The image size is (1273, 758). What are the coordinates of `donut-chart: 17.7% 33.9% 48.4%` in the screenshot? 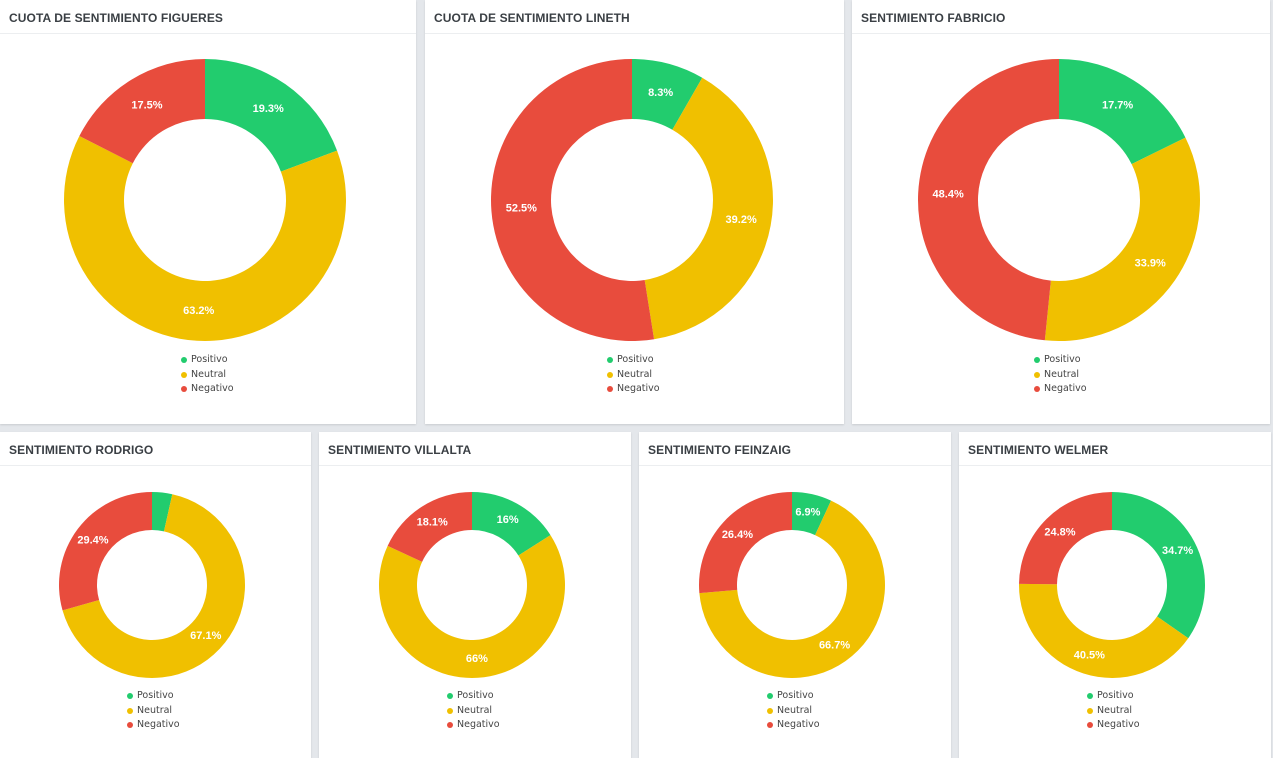 It's located at (1059, 200).